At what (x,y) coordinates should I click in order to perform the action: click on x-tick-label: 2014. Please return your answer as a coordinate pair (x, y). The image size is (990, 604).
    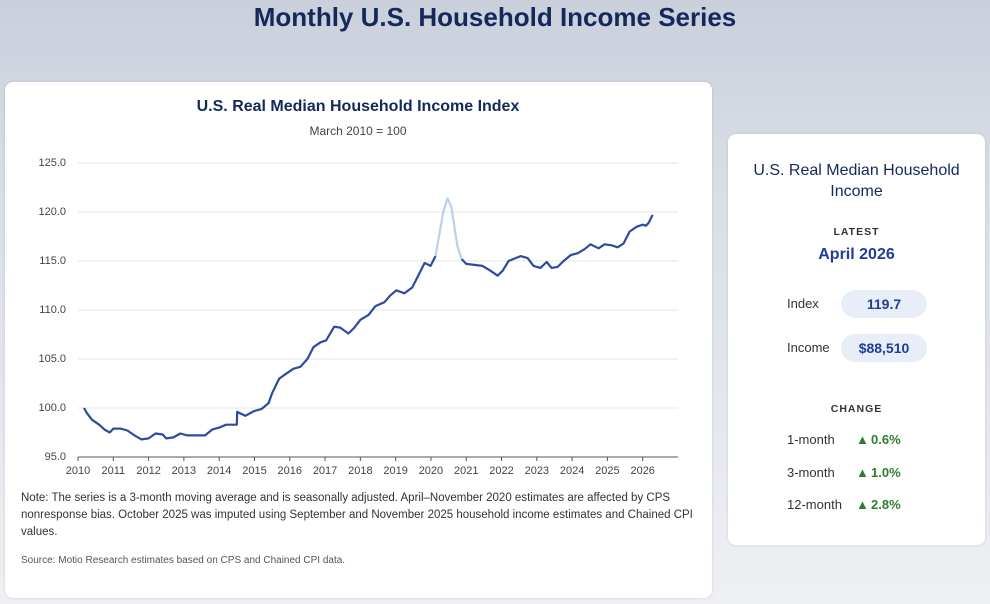
    Looking at the image, I should click on (219, 471).